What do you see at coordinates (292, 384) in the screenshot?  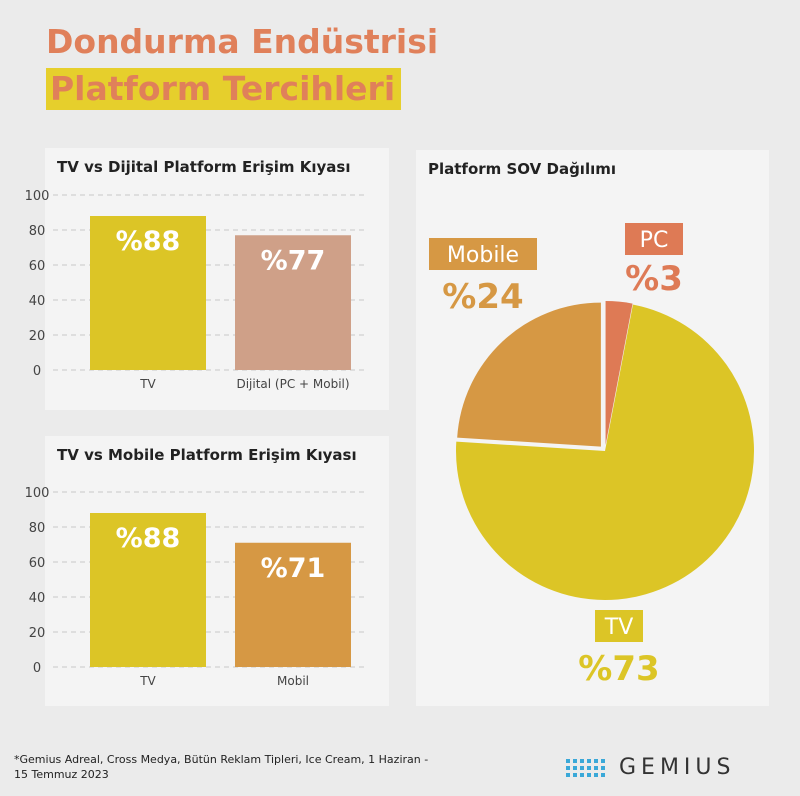 I see `x-category-label: Dijital (PC + Mobil)` at bounding box center [292, 384].